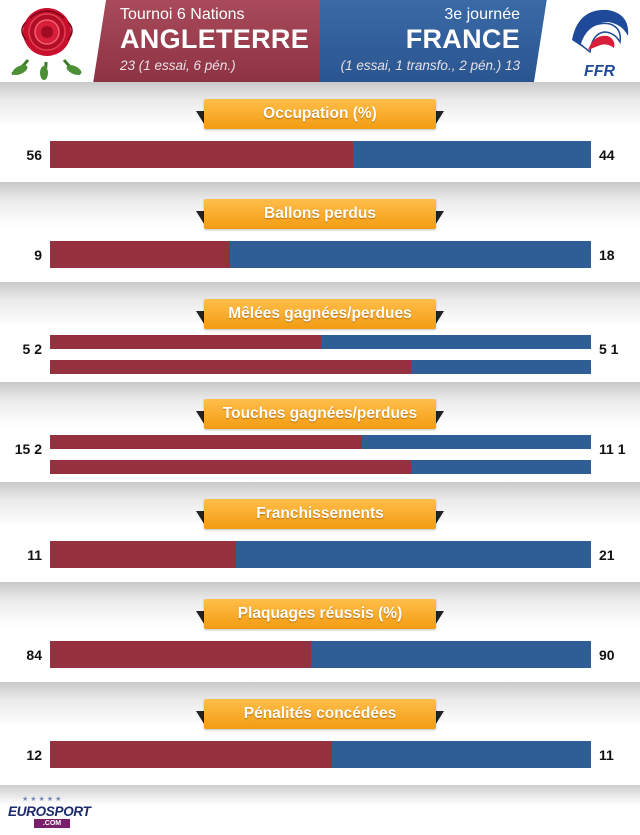 Image resolution: width=640 pixels, height=835 pixels. I want to click on brand-domain: .COM, so click(52, 823).